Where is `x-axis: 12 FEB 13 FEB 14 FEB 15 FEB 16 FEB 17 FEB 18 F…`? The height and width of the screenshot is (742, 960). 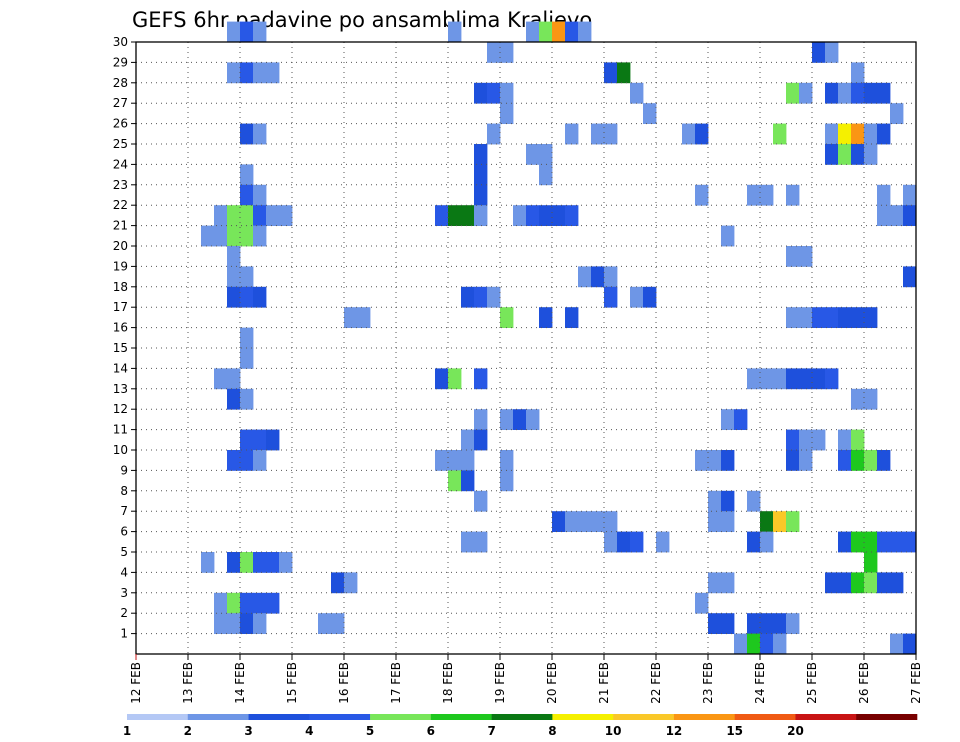 x-axis: 12 FEB 13 FEB 14 FEB 15 FEB 16 FEB 17 FEB 18 F… is located at coordinates (526, 679).